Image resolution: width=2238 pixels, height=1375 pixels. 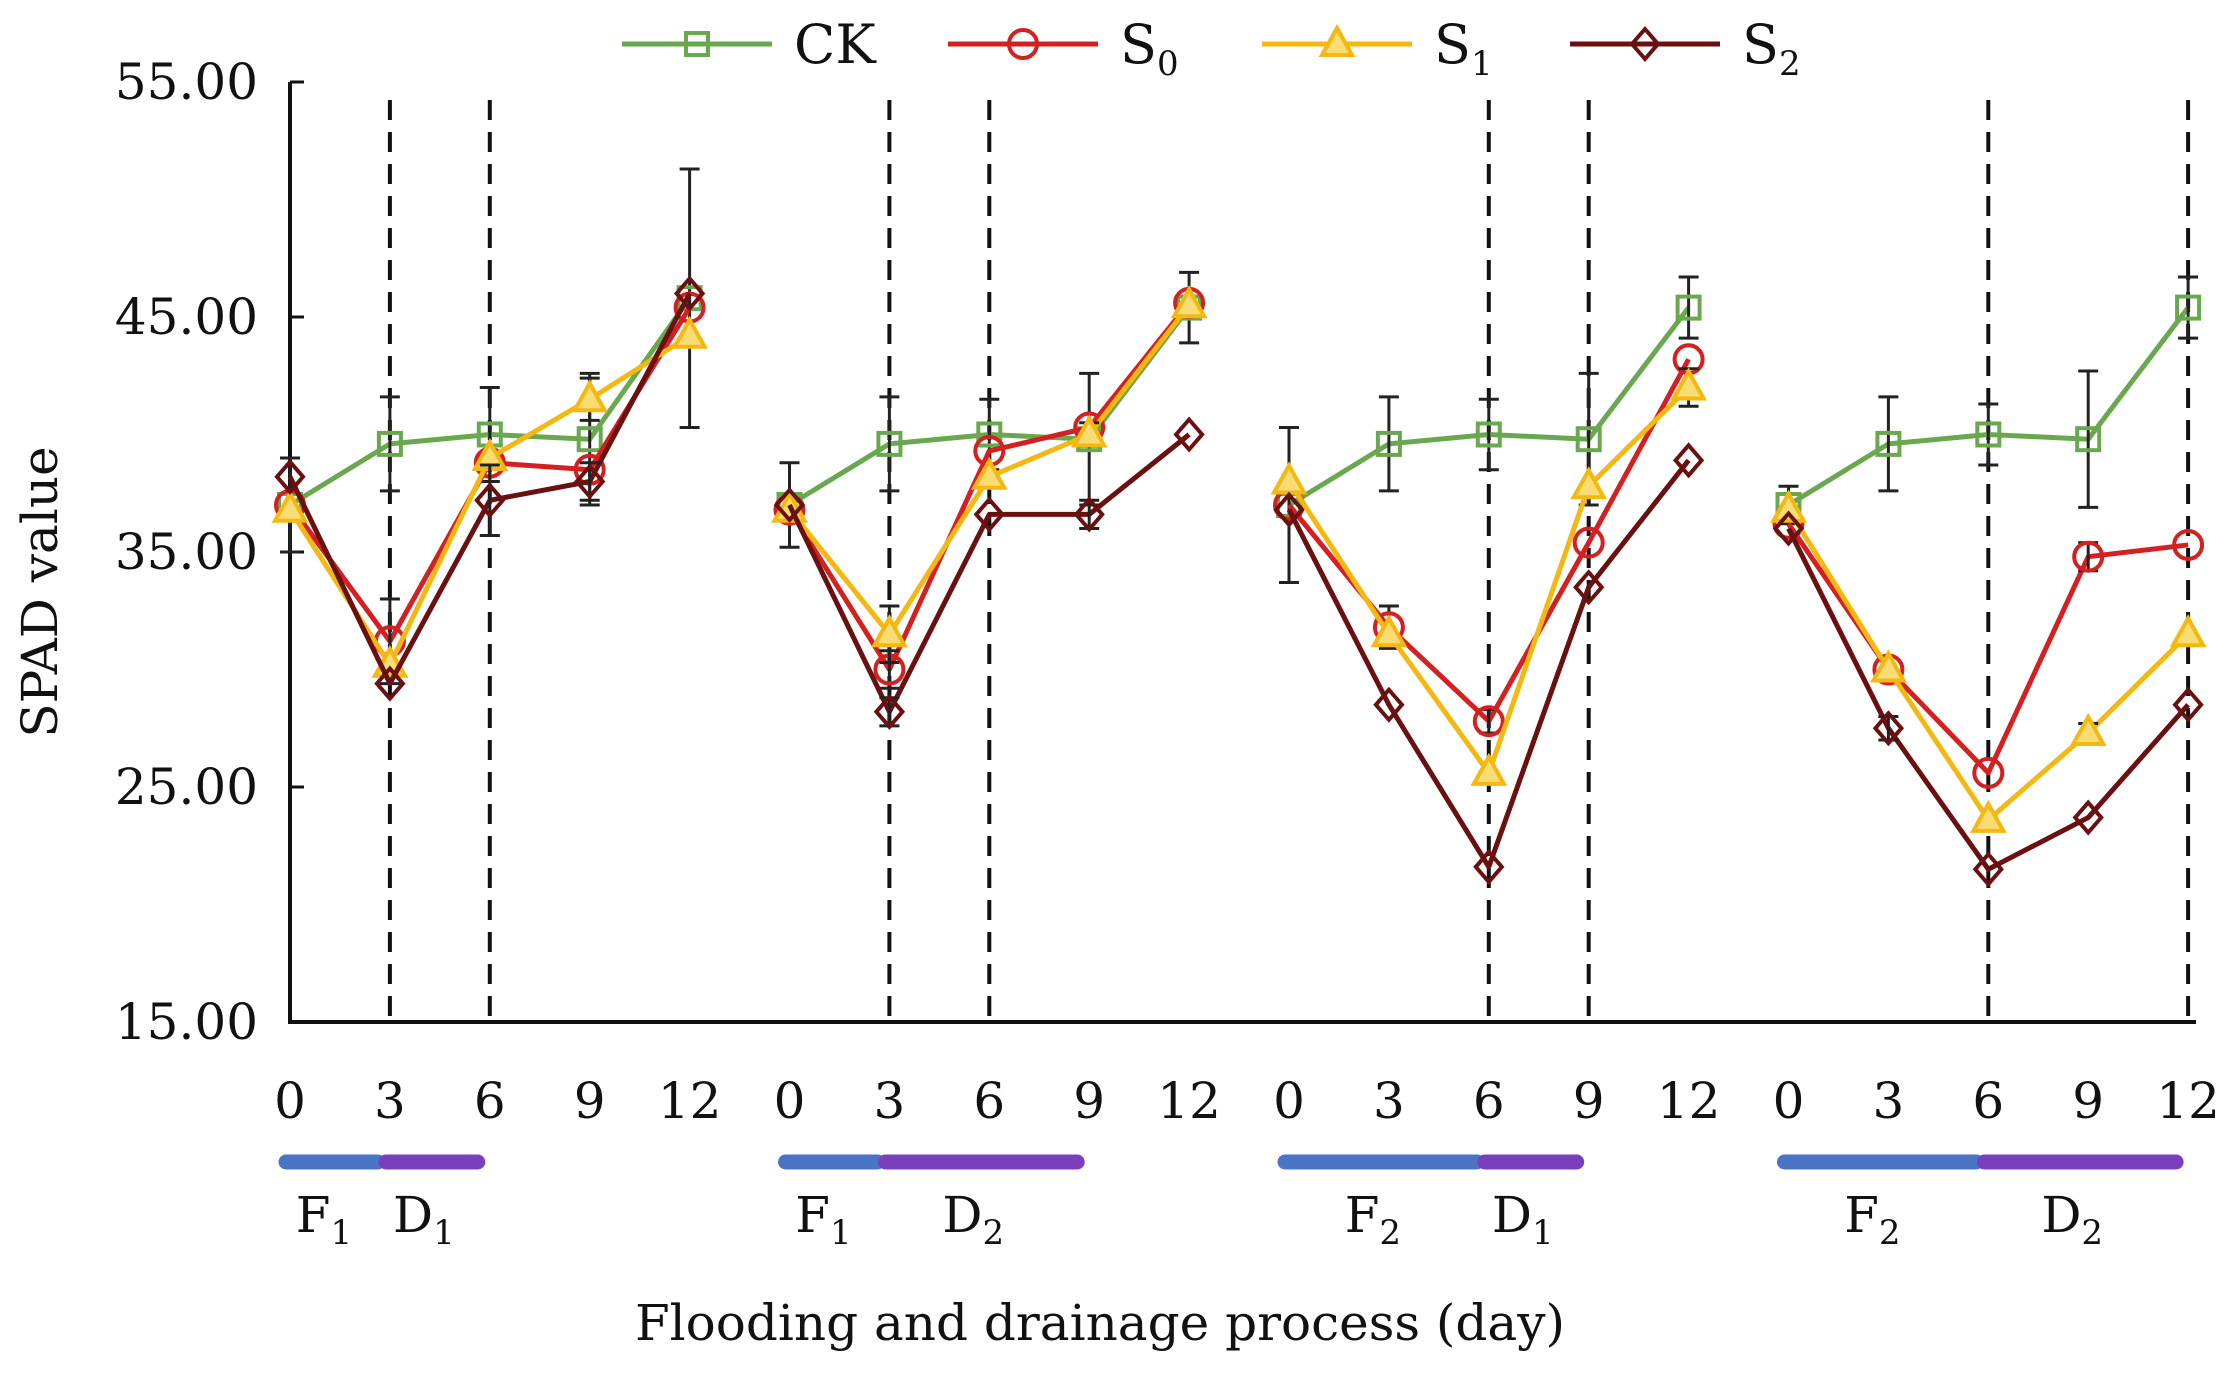 What do you see at coordinates (186, 552) in the screenshot?
I see `y-tick-label: 35.00` at bounding box center [186, 552].